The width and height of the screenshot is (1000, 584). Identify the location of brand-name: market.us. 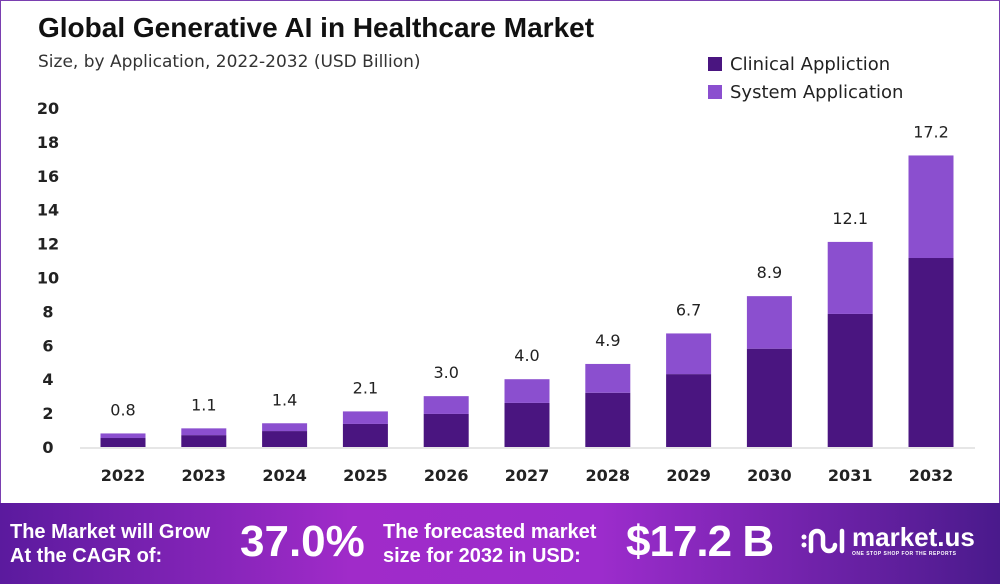
(913, 537).